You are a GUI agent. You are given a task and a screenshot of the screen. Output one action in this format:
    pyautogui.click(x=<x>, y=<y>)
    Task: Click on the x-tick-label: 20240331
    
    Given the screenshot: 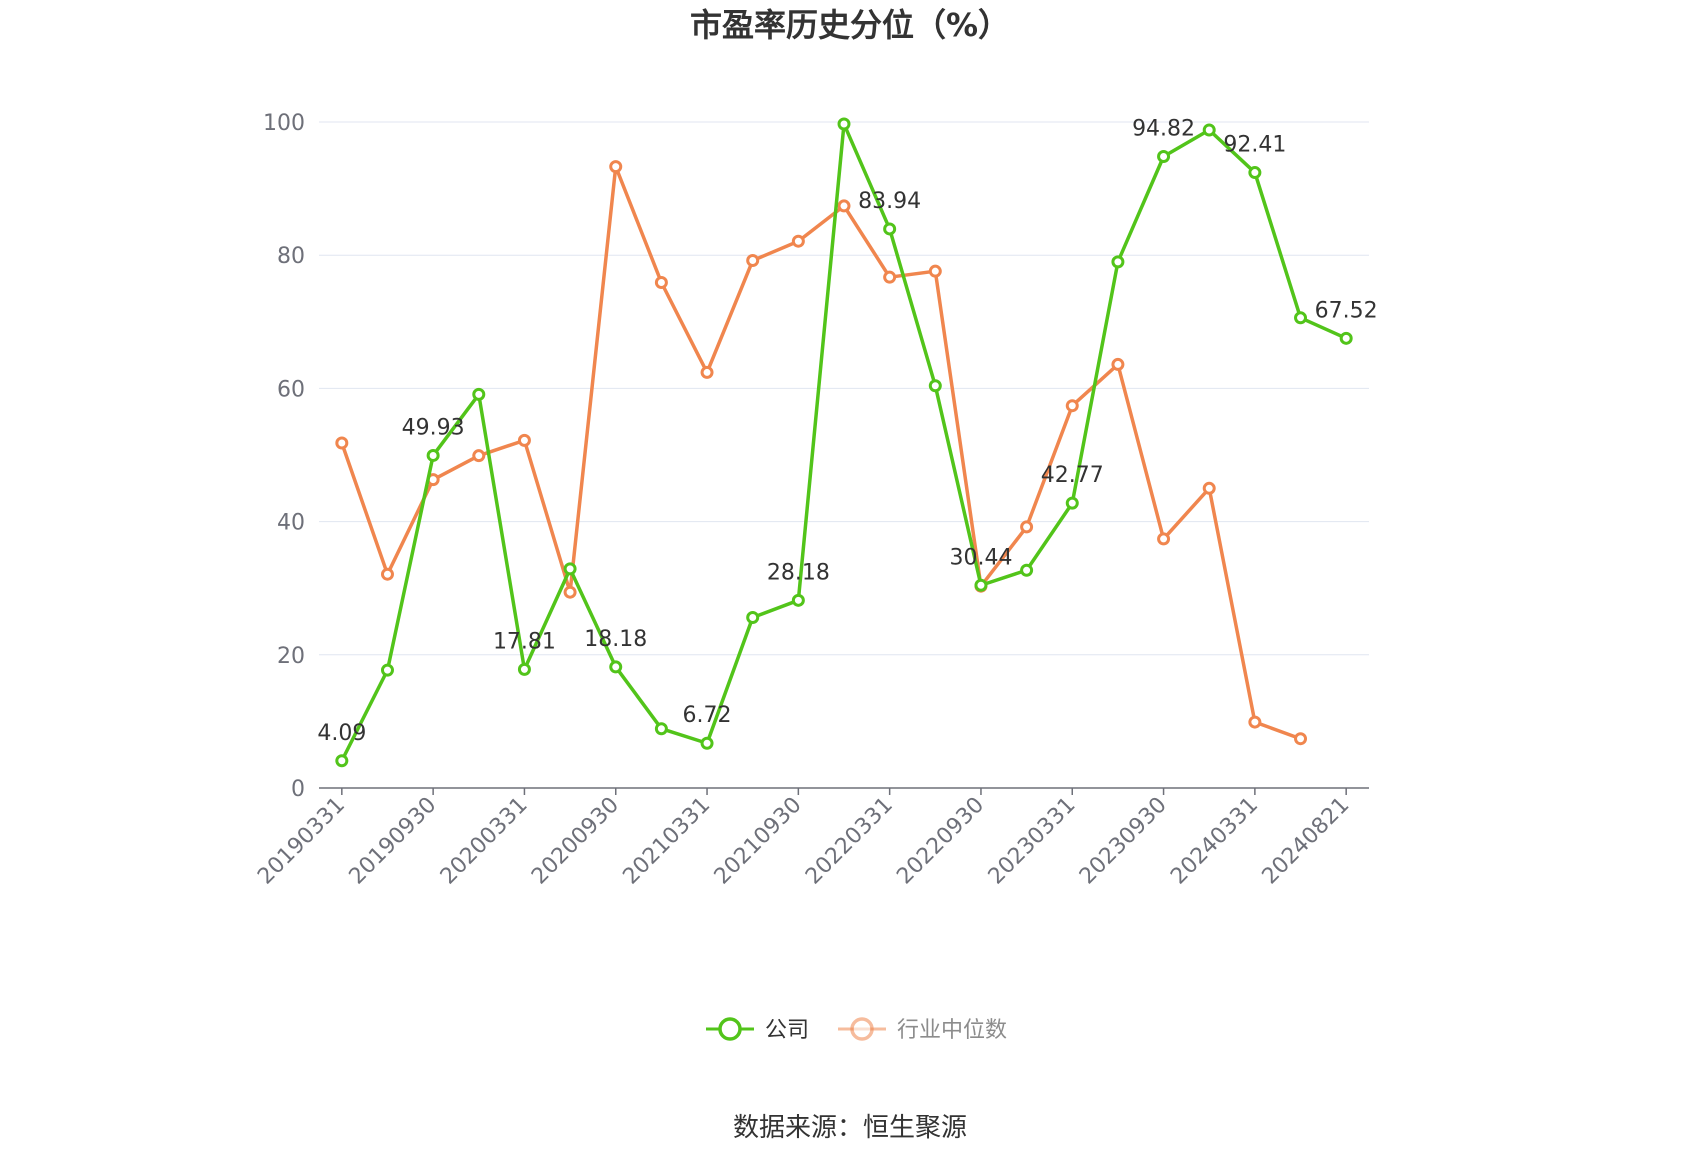 What is the action you would take?
    pyautogui.click(x=1214, y=841)
    